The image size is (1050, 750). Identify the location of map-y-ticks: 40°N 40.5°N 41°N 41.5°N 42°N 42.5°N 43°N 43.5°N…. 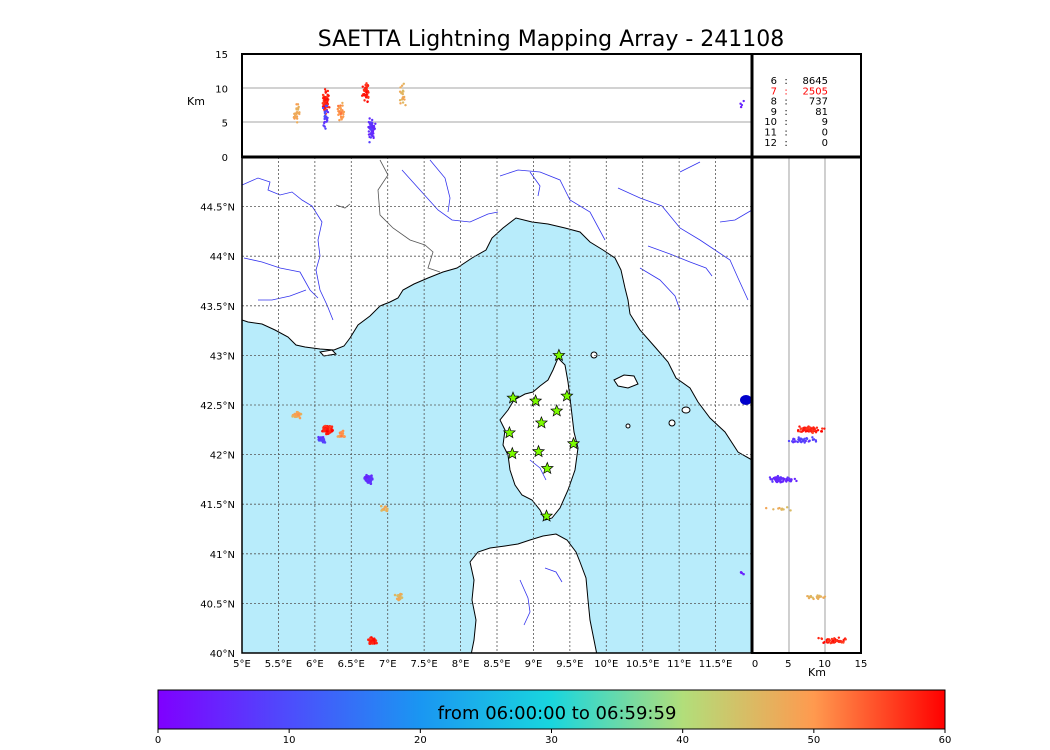
(217, 431).